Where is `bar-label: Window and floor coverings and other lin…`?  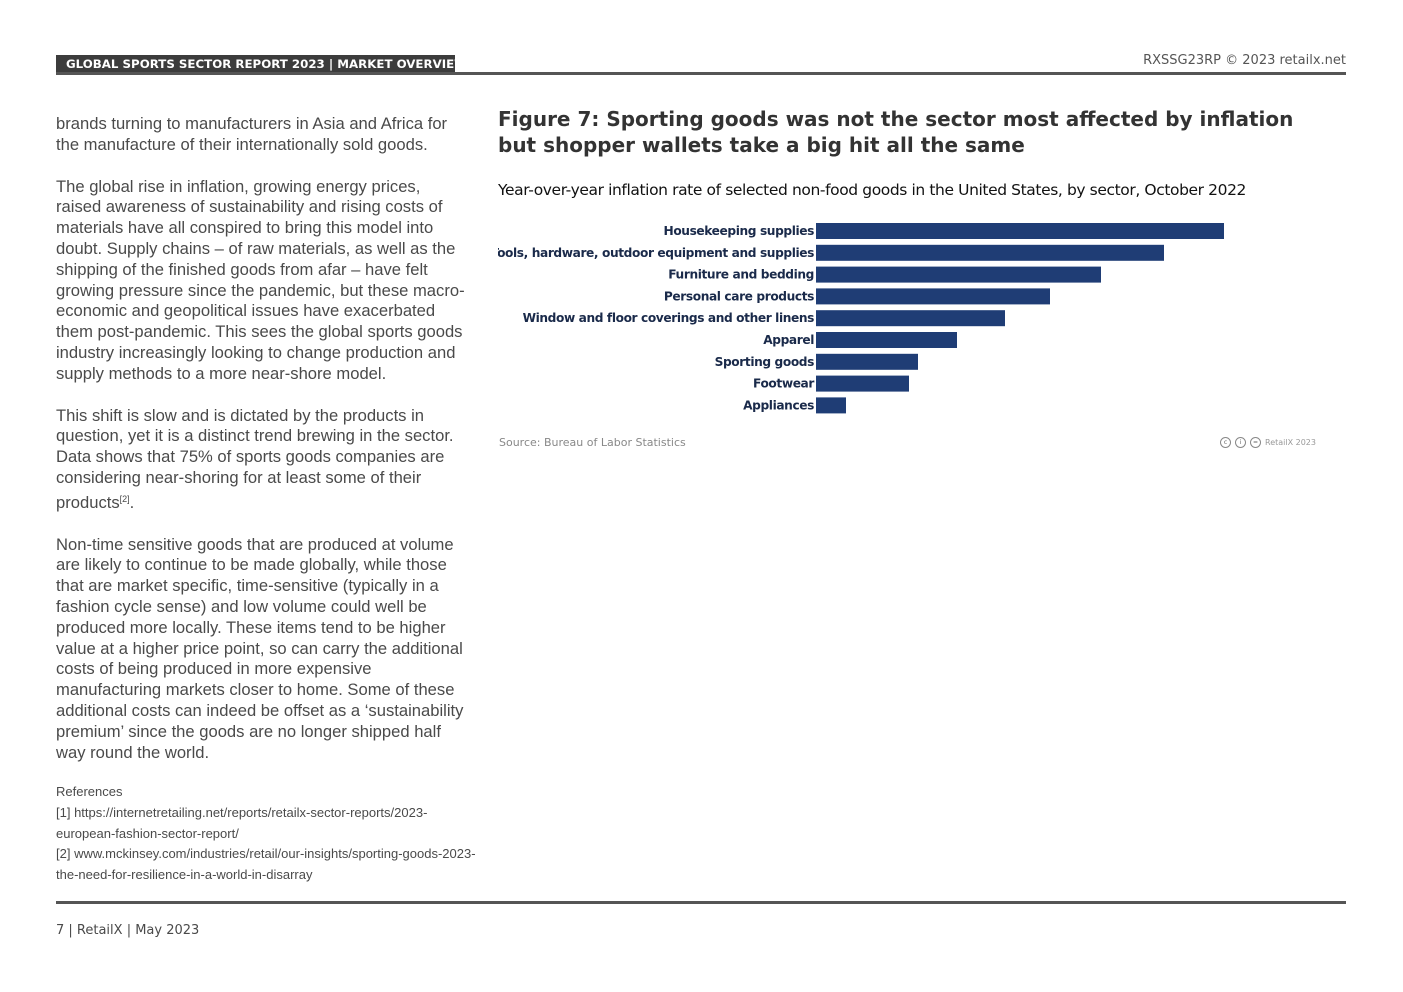 bar-label: Window and floor coverings and other lin… is located at coordinates (669, 318).